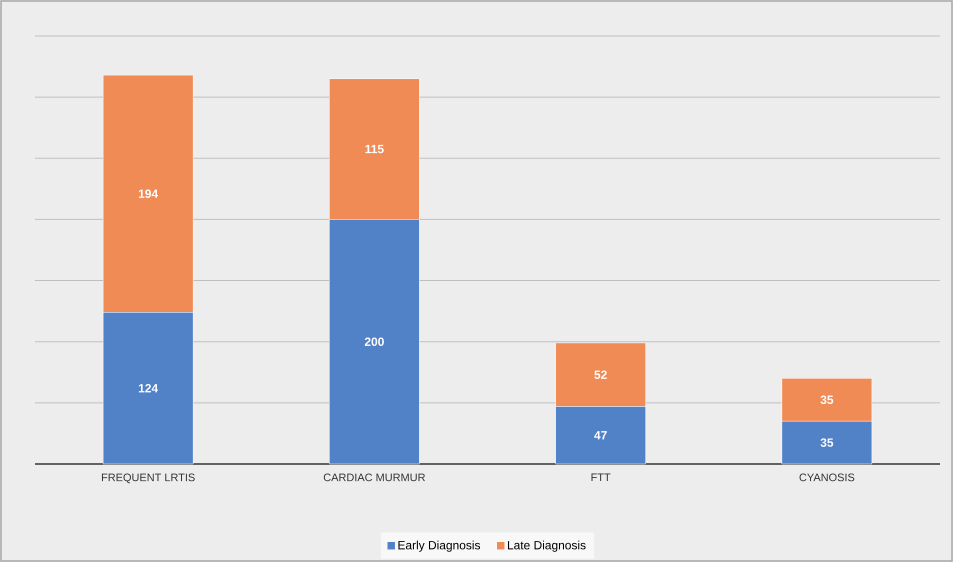 The image size is (953, 562). Describe the element at coordinates (547, 546) in the screenshot. I see `legend-label: Late Diagnosis` at that location.